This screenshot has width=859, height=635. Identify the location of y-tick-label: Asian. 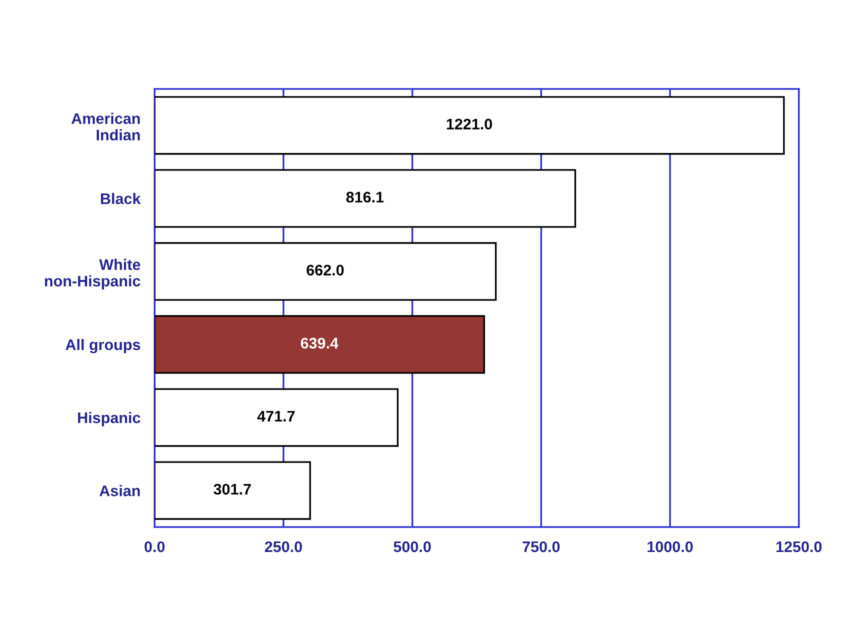
(120, 490).